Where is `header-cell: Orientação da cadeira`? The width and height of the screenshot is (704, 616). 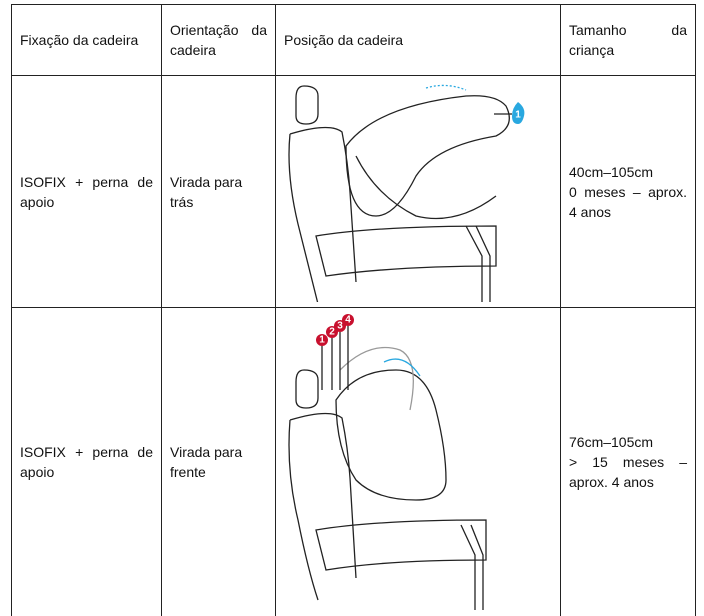 header-cell: Orientação da cadeira is located at coordinates (219, 40).